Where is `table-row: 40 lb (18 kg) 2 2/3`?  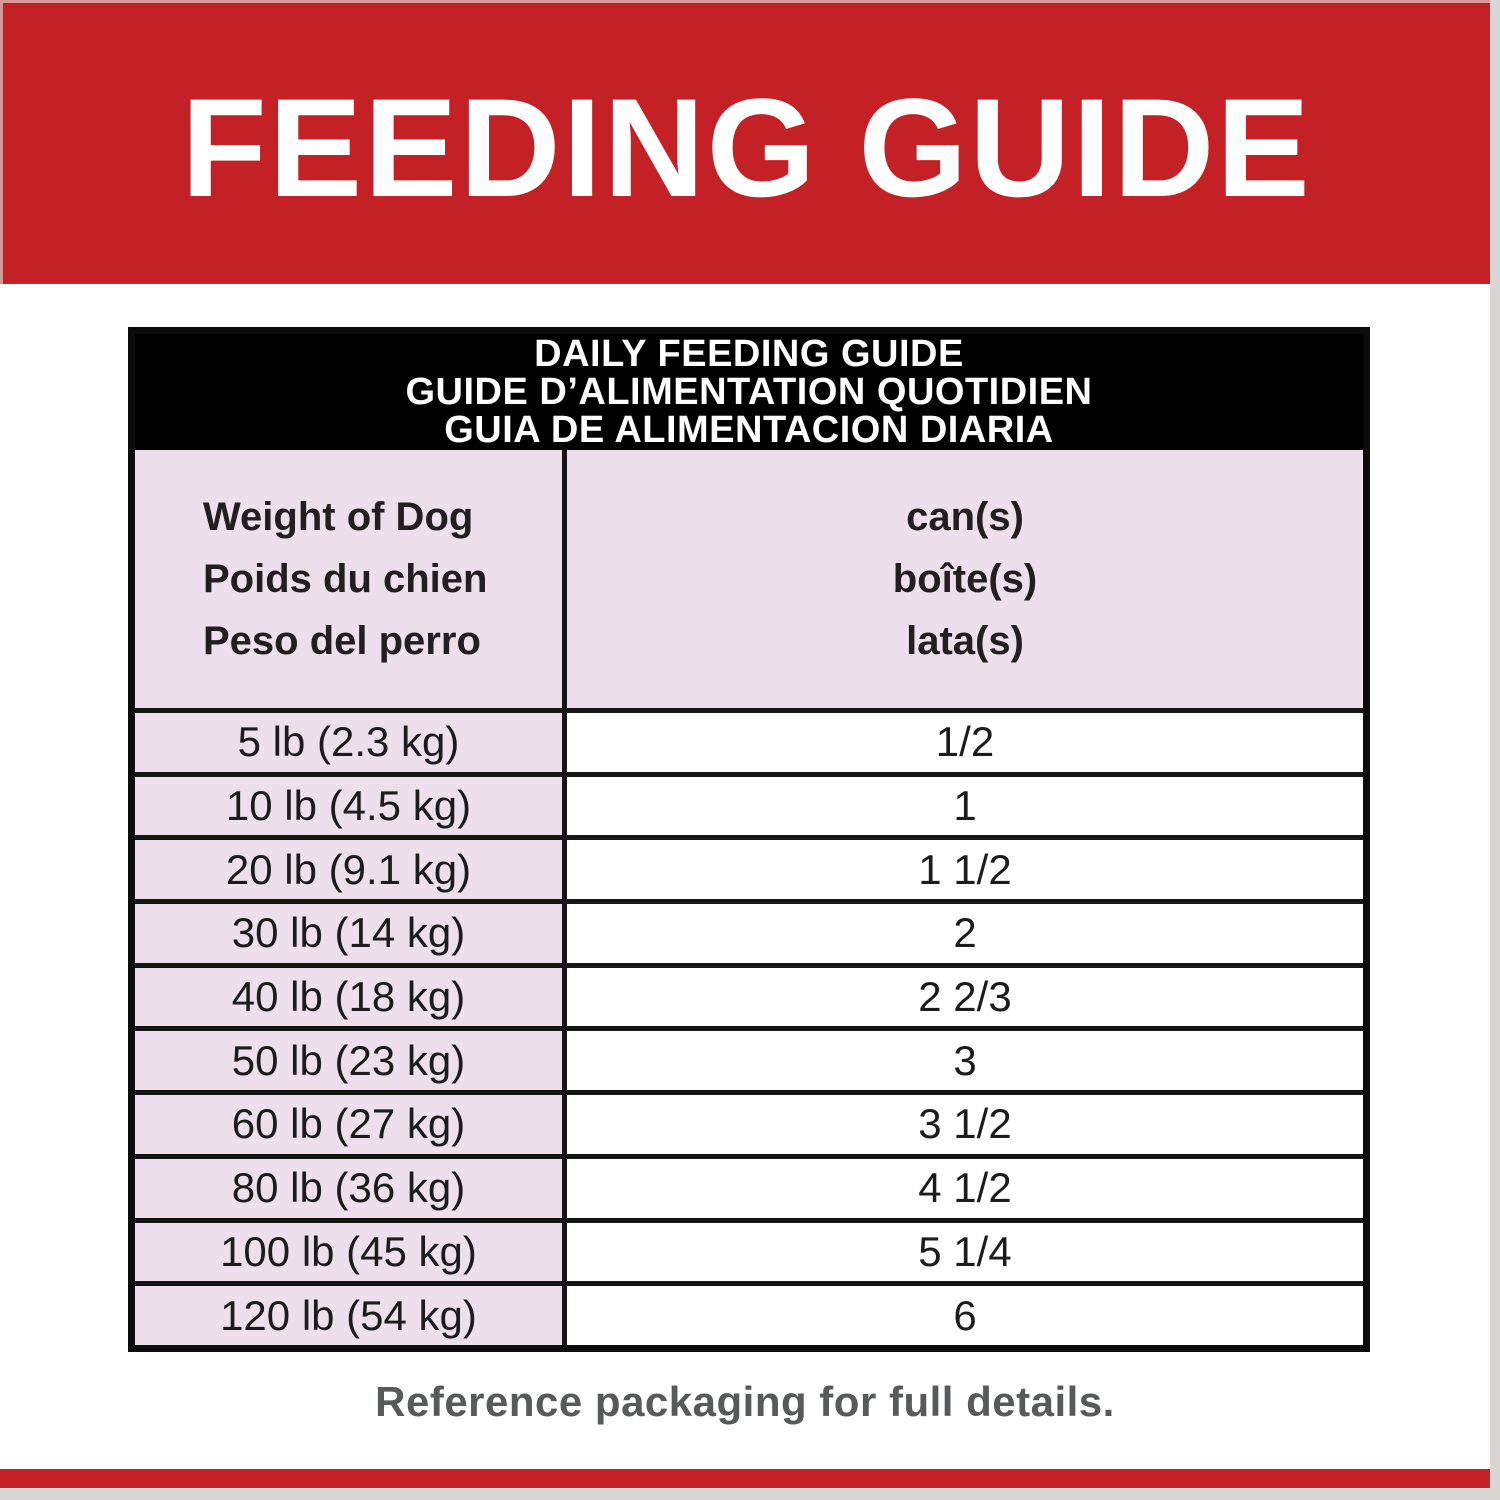
table-row: 40 lb (18 kg) 2 2/3 is located at coordinates (749, 994).